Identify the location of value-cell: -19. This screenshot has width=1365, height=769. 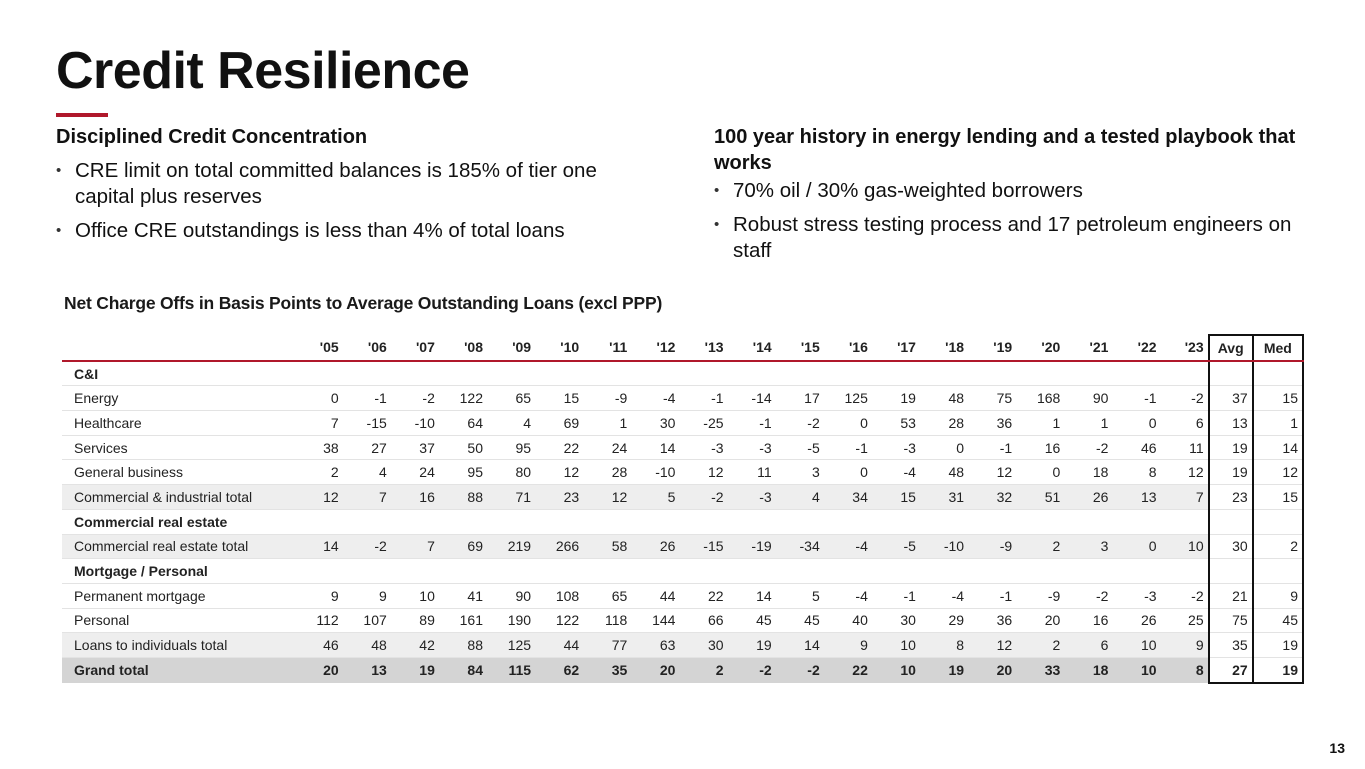
(751, 547).